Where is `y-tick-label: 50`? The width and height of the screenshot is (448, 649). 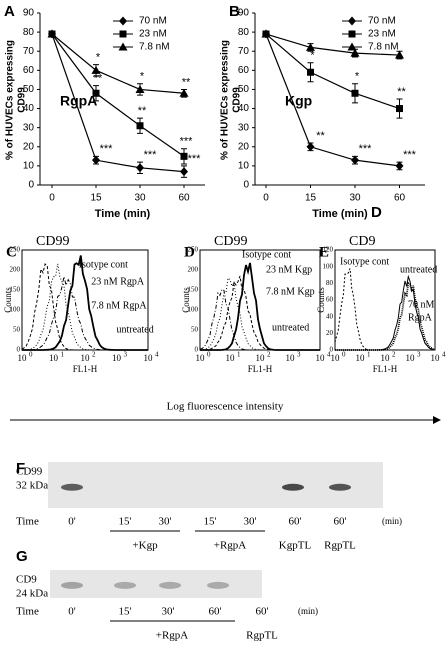
y-tick-label: 50 is located at coordinates (17, 330).